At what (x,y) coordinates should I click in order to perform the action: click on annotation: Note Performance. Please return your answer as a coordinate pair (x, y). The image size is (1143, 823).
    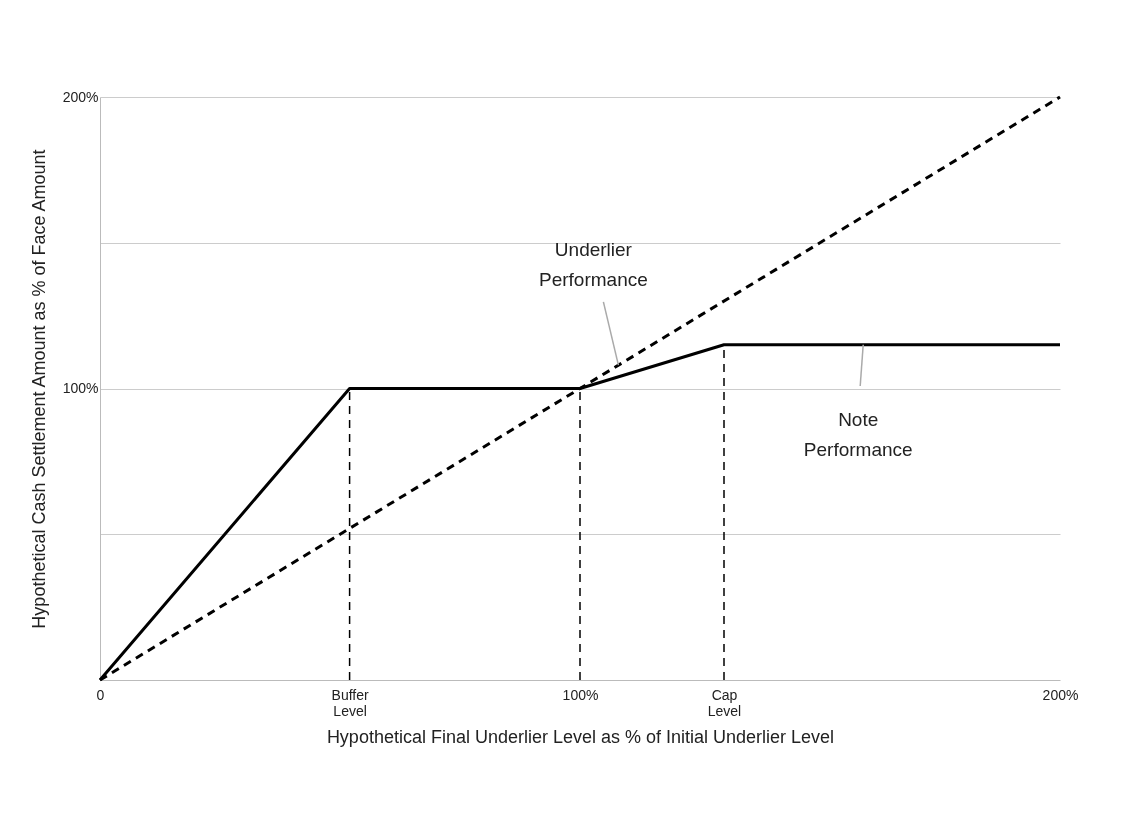
    Looking at the image, I should click on (858, 434).